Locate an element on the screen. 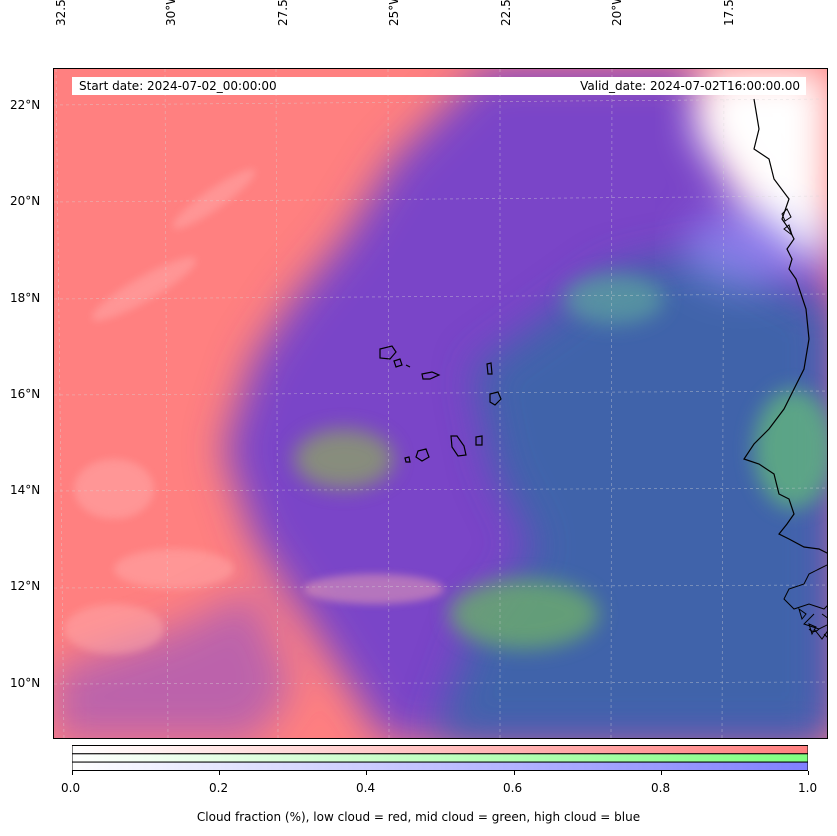 The width and height of the screenshot is (837, 836). colorbar is located at coordinates (440, 758).